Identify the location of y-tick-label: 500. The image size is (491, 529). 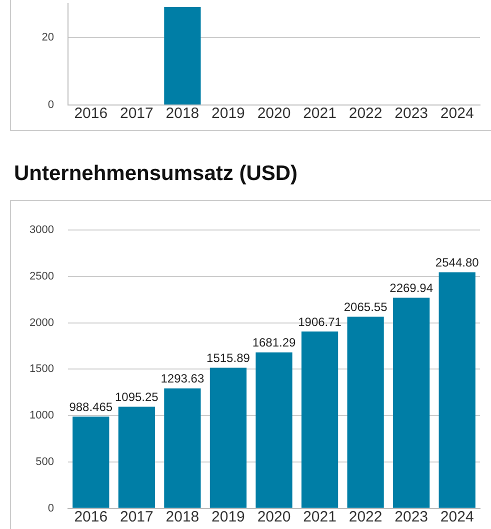
(45, 462).